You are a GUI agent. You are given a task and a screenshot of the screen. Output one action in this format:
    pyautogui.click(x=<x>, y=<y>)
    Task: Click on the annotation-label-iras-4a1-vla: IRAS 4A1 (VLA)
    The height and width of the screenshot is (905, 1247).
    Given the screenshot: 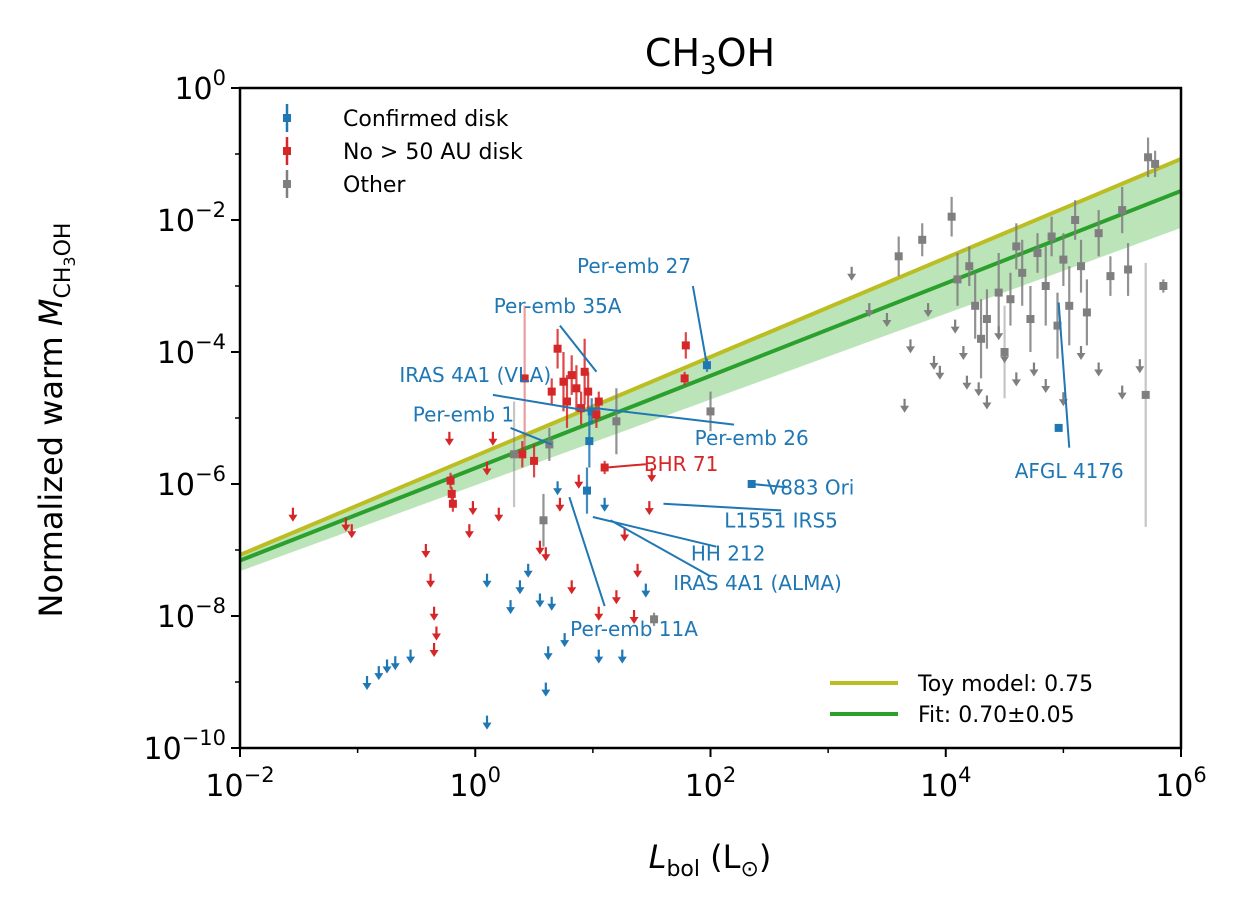 What is the action you would take?
    pyautogui.click(x=475, y=375)
    